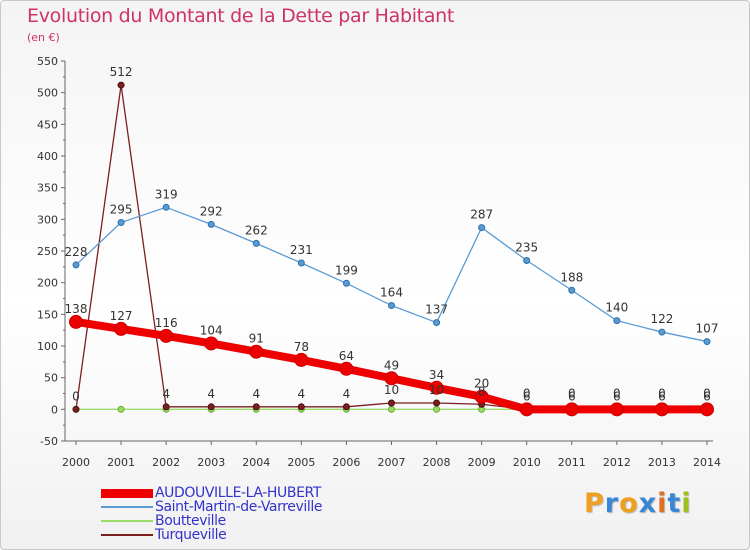 The height and width of the screenshot is (550, 750). I want to click on logo-letter: o, so click(629, 503).